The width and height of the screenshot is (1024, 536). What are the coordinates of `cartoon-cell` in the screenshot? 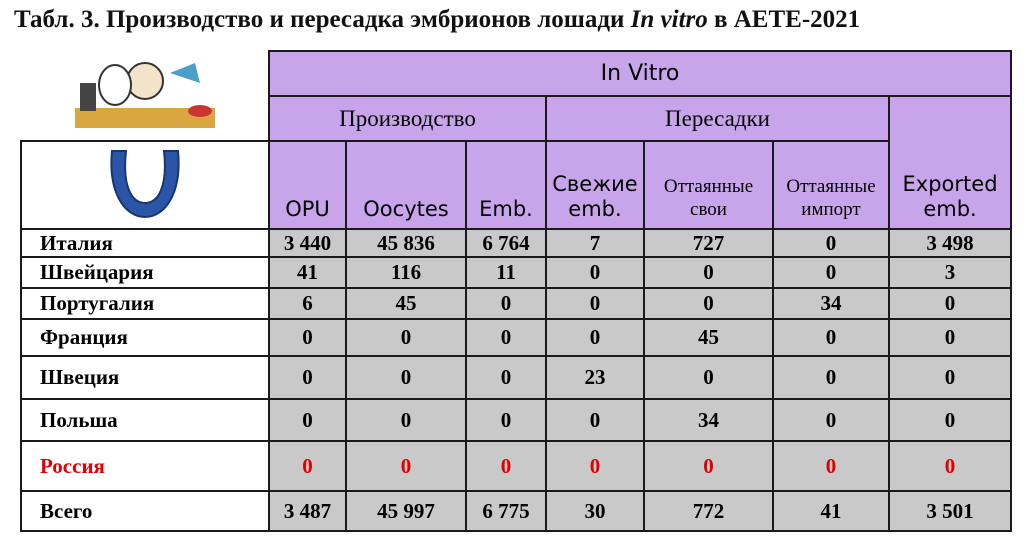 It's located at (145, 96).